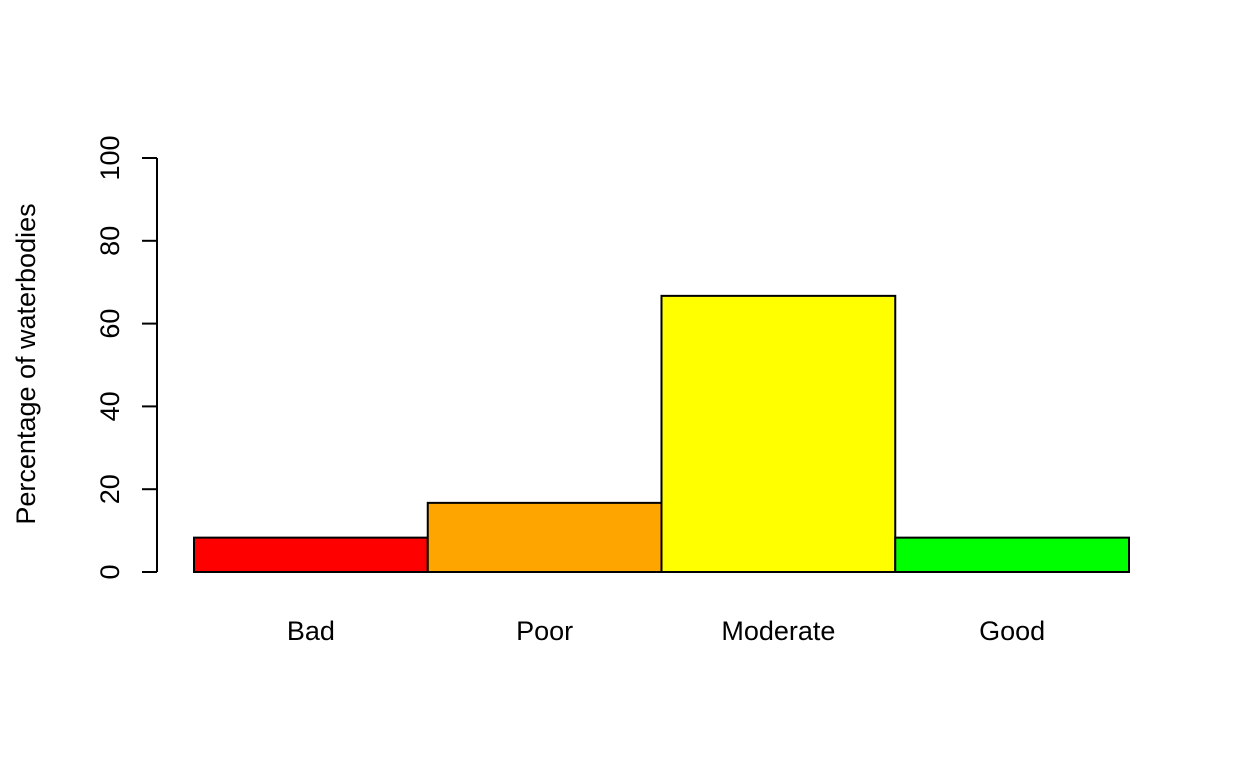 This screenshot has height=768, width=1248. Describe the element at coordinates (778, 433) in the screenshot. I see `bar-moderate` at that location.